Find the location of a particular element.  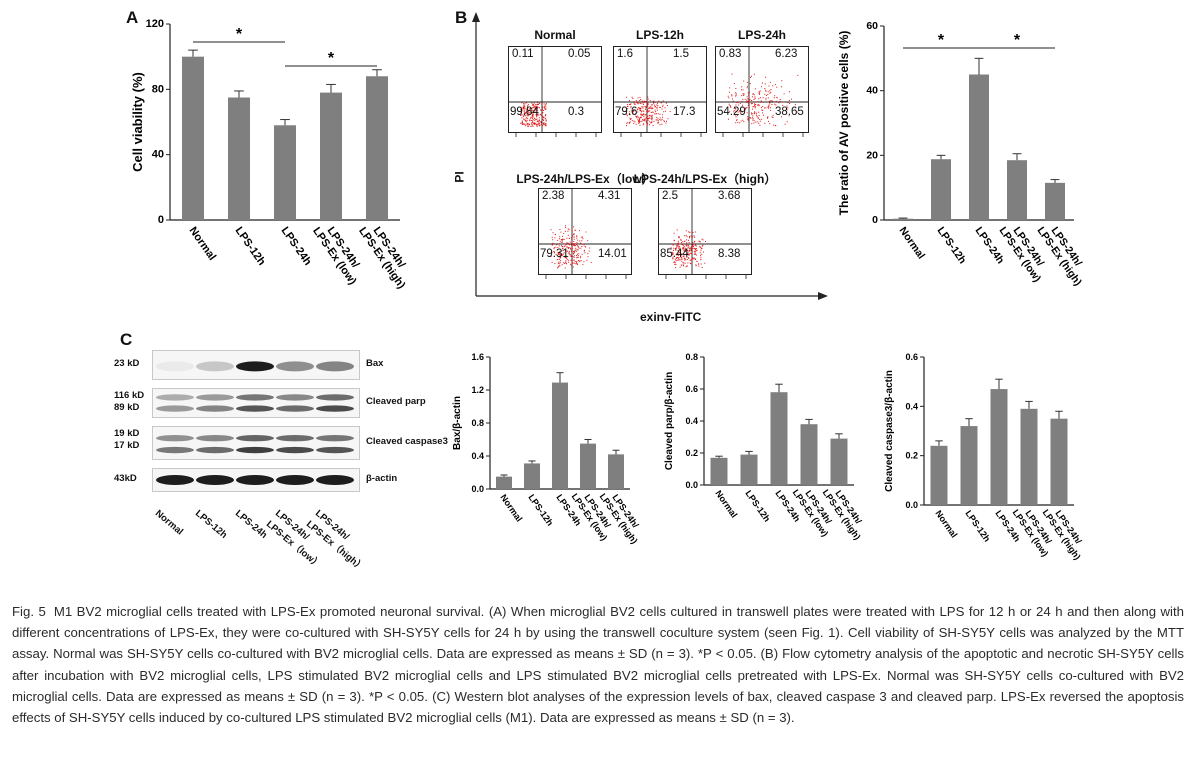

flow-plot-title: Normal is located at coordinates (555, 35).